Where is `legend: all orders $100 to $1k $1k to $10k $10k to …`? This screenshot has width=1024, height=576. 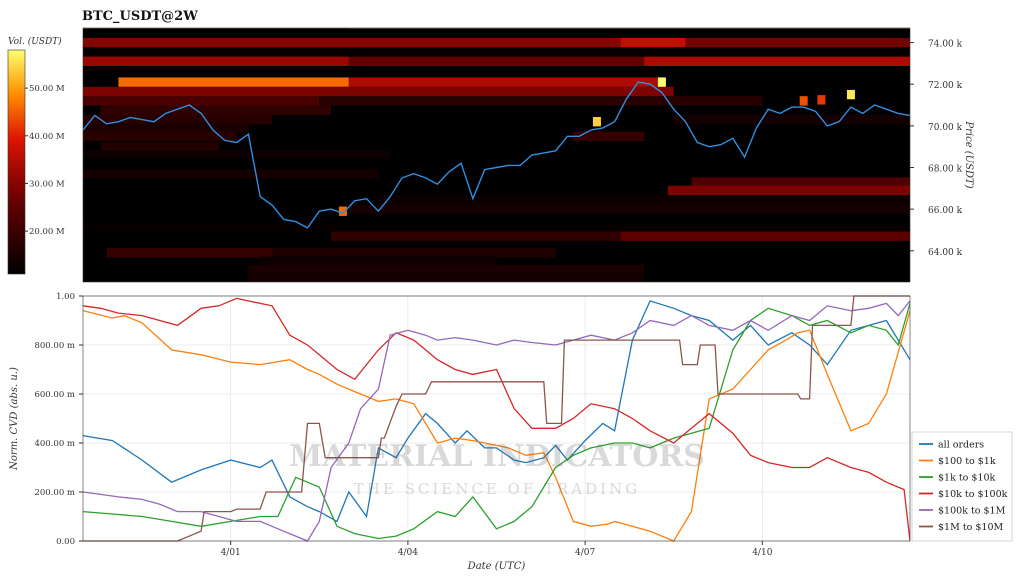
legend: all orders $100 to $1k $1k to $10k $10k to … is located at coordinates (962, 486).